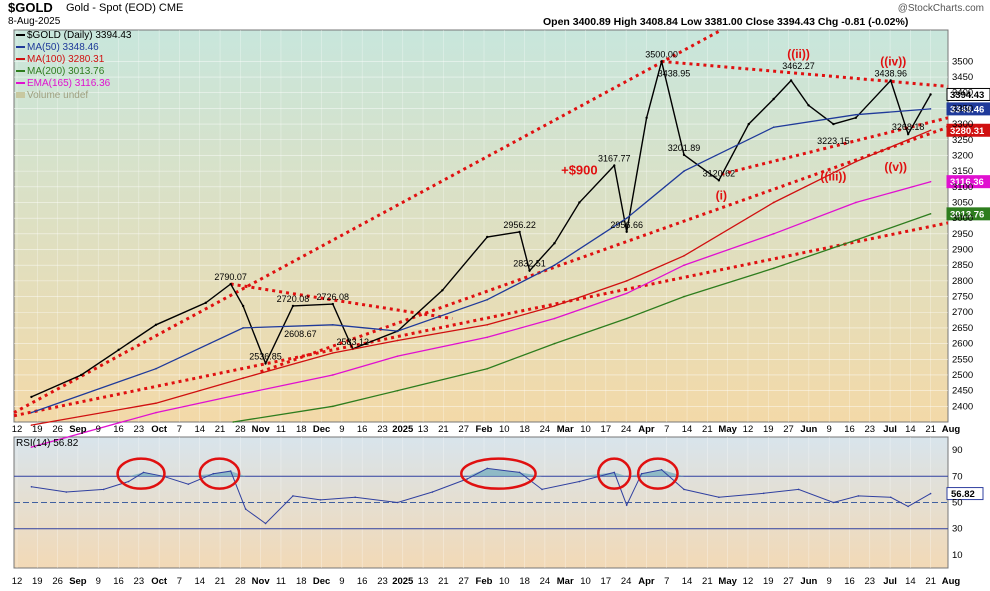 Image resolution: width=990 pixels, height=591 pixels. What do you see at coordinates (585, 429) in the screenshot?
I see `x-tick-label: 10` at bounding box center [585, 429].